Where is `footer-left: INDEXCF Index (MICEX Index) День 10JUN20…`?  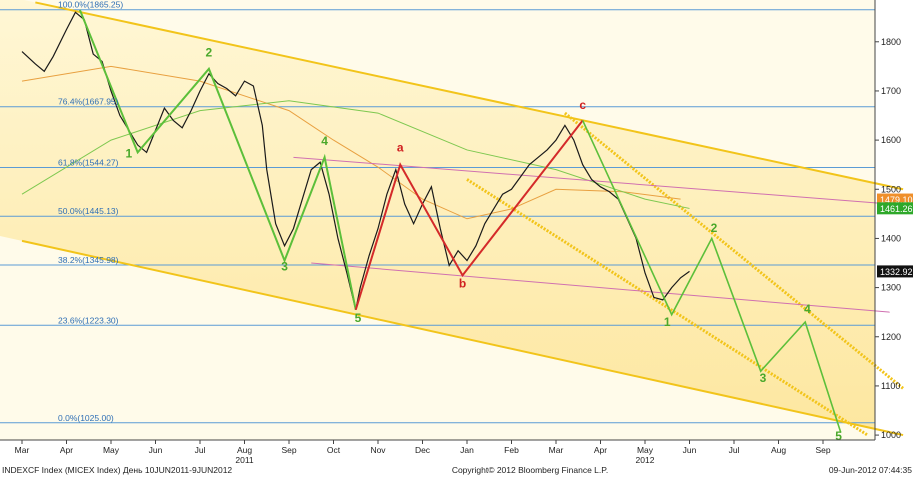
footer-left: INDEXCF Index (MICEX Index) День 10JUN20… is located at coordinates (117, 470).